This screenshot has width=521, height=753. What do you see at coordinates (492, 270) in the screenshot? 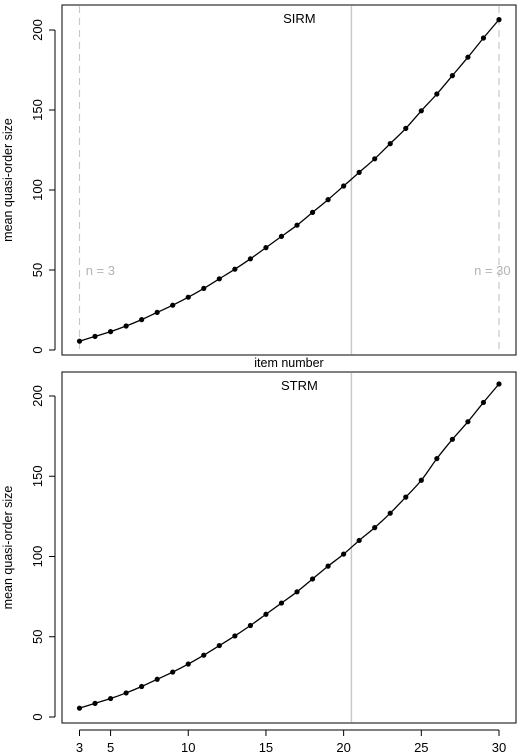
I see `annotation-2: n = 30` at bounding box center [492, 270].